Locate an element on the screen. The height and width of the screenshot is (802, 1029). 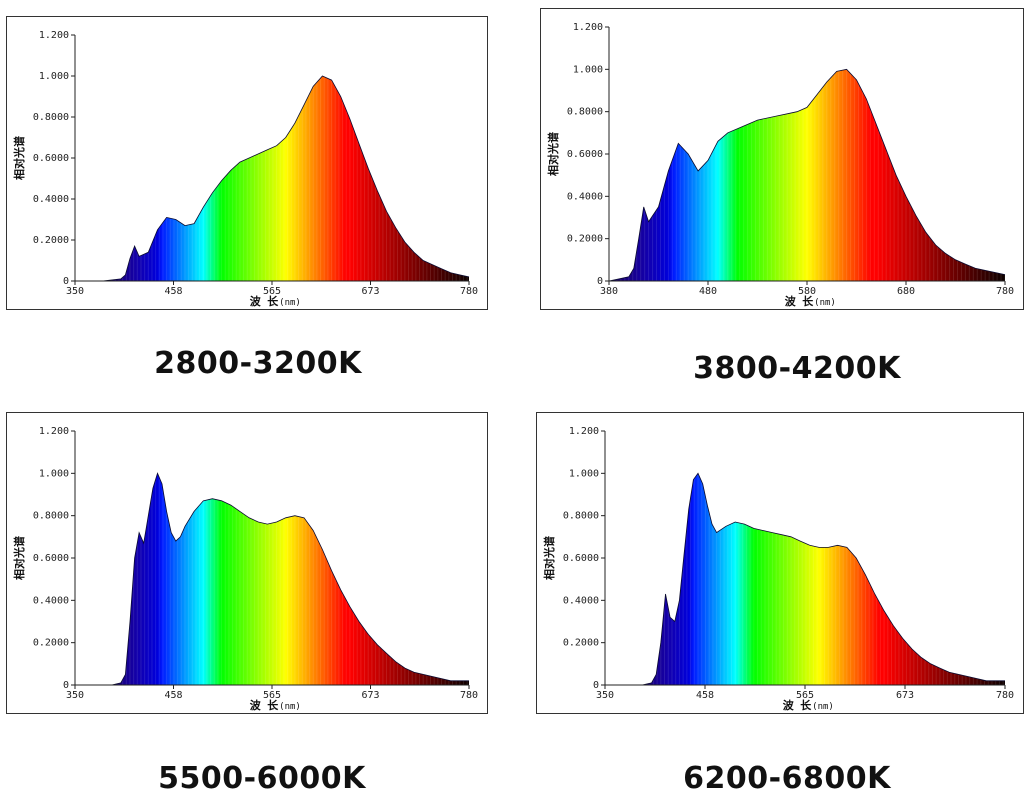
chart-caption-2: 3800-4200K is located at coordinates (797, 368).